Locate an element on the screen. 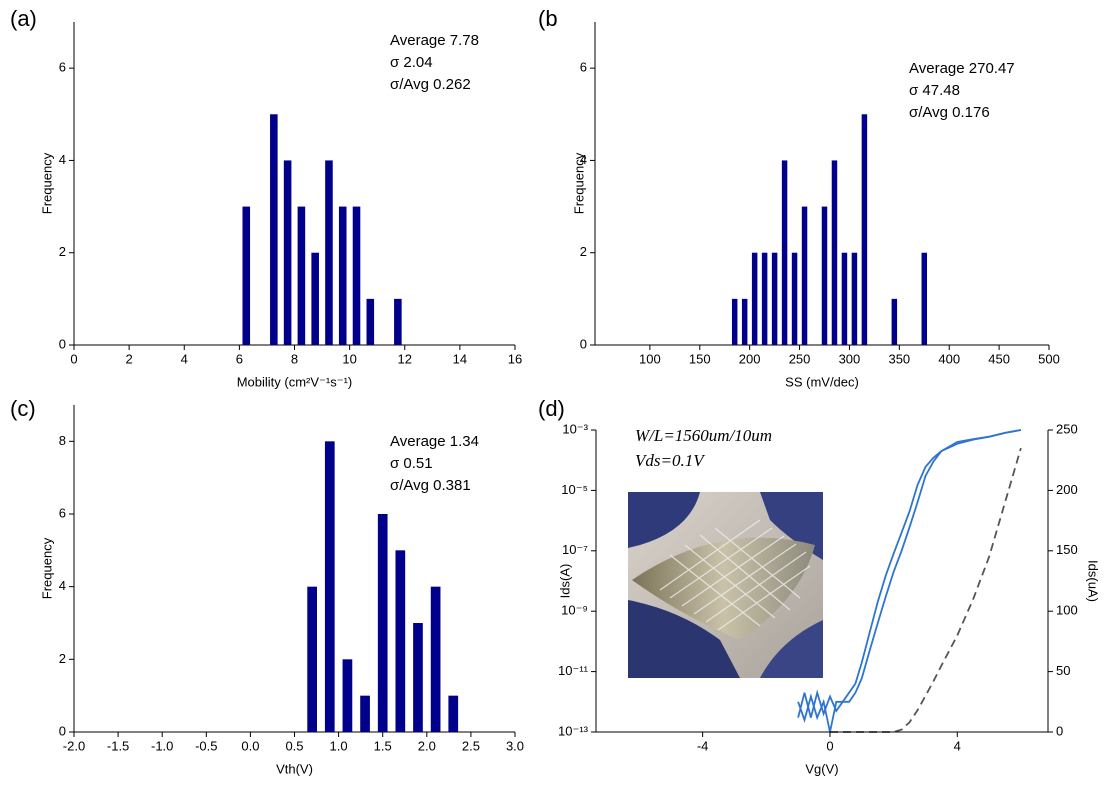  x-tick-label: 3.0 is located at coordinates (515, 745).